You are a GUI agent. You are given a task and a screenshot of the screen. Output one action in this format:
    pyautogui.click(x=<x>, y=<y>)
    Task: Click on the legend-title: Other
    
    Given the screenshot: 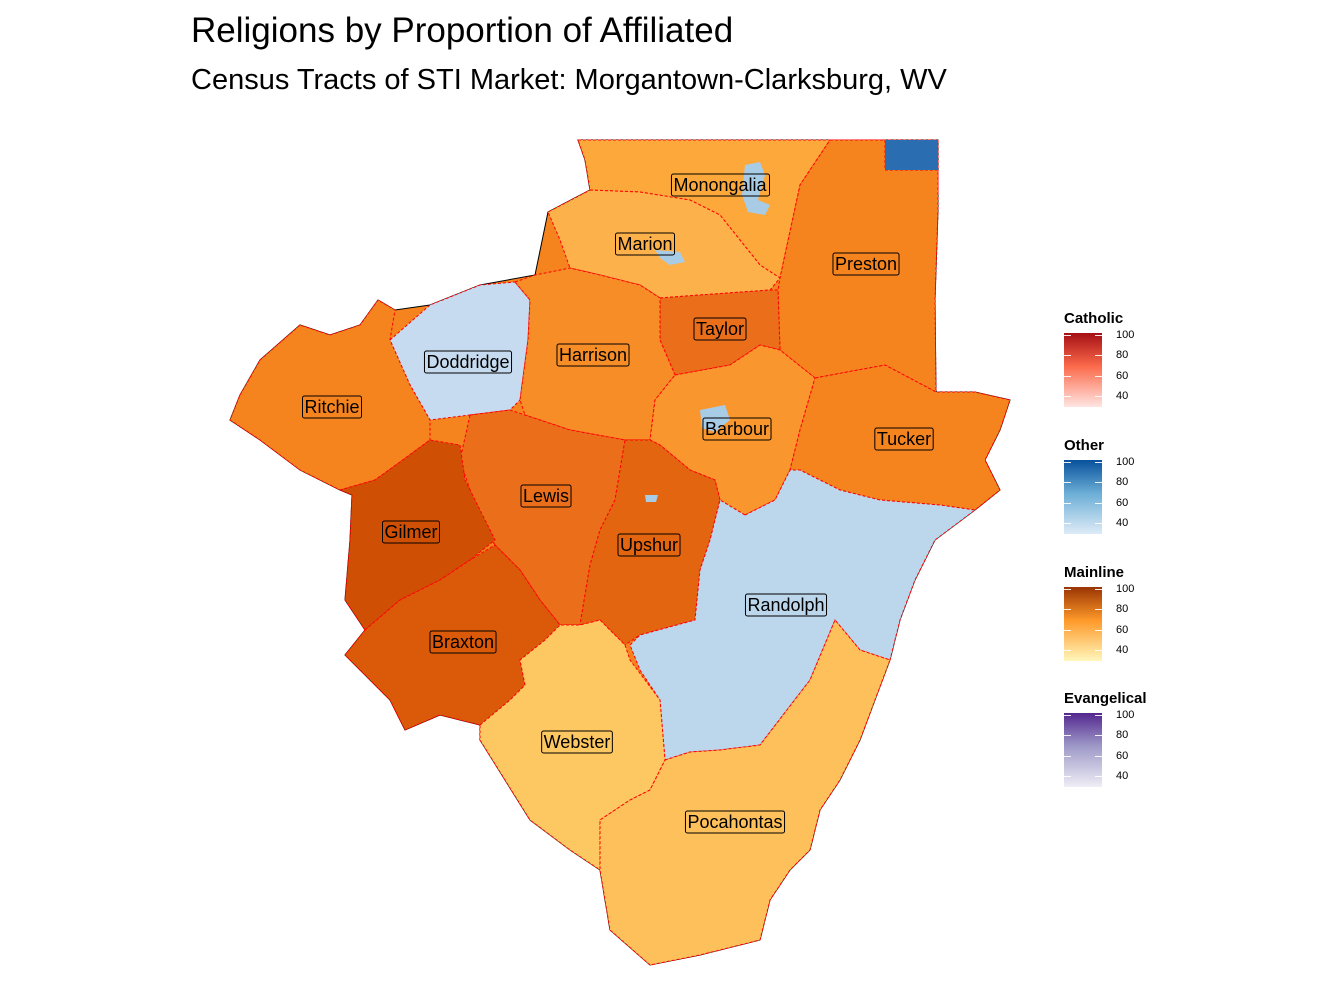 What is the action you would take?
    pyautogui.click(x=1084, y=445)
    